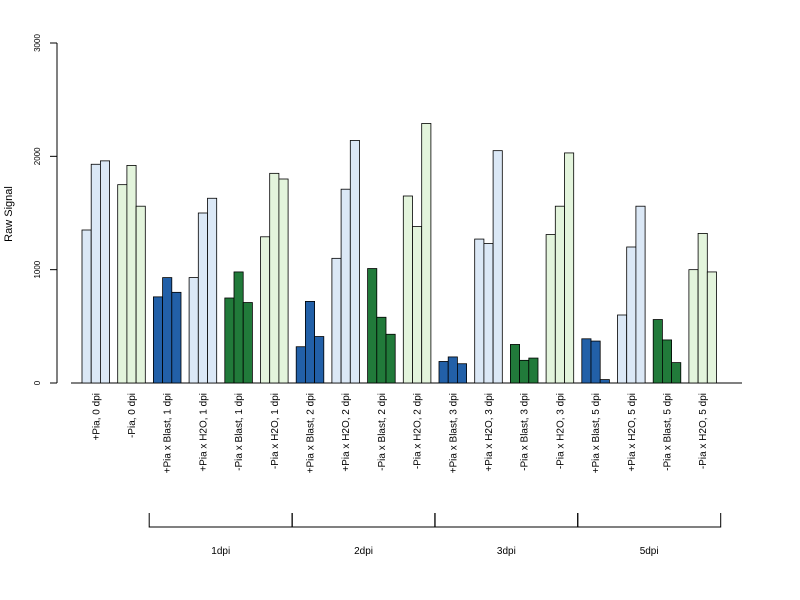 The width and height of the screenshot is (800, 600). I want to click on x-tick-label: -Pia x Blast, 2 dpi, so click(382, 432).